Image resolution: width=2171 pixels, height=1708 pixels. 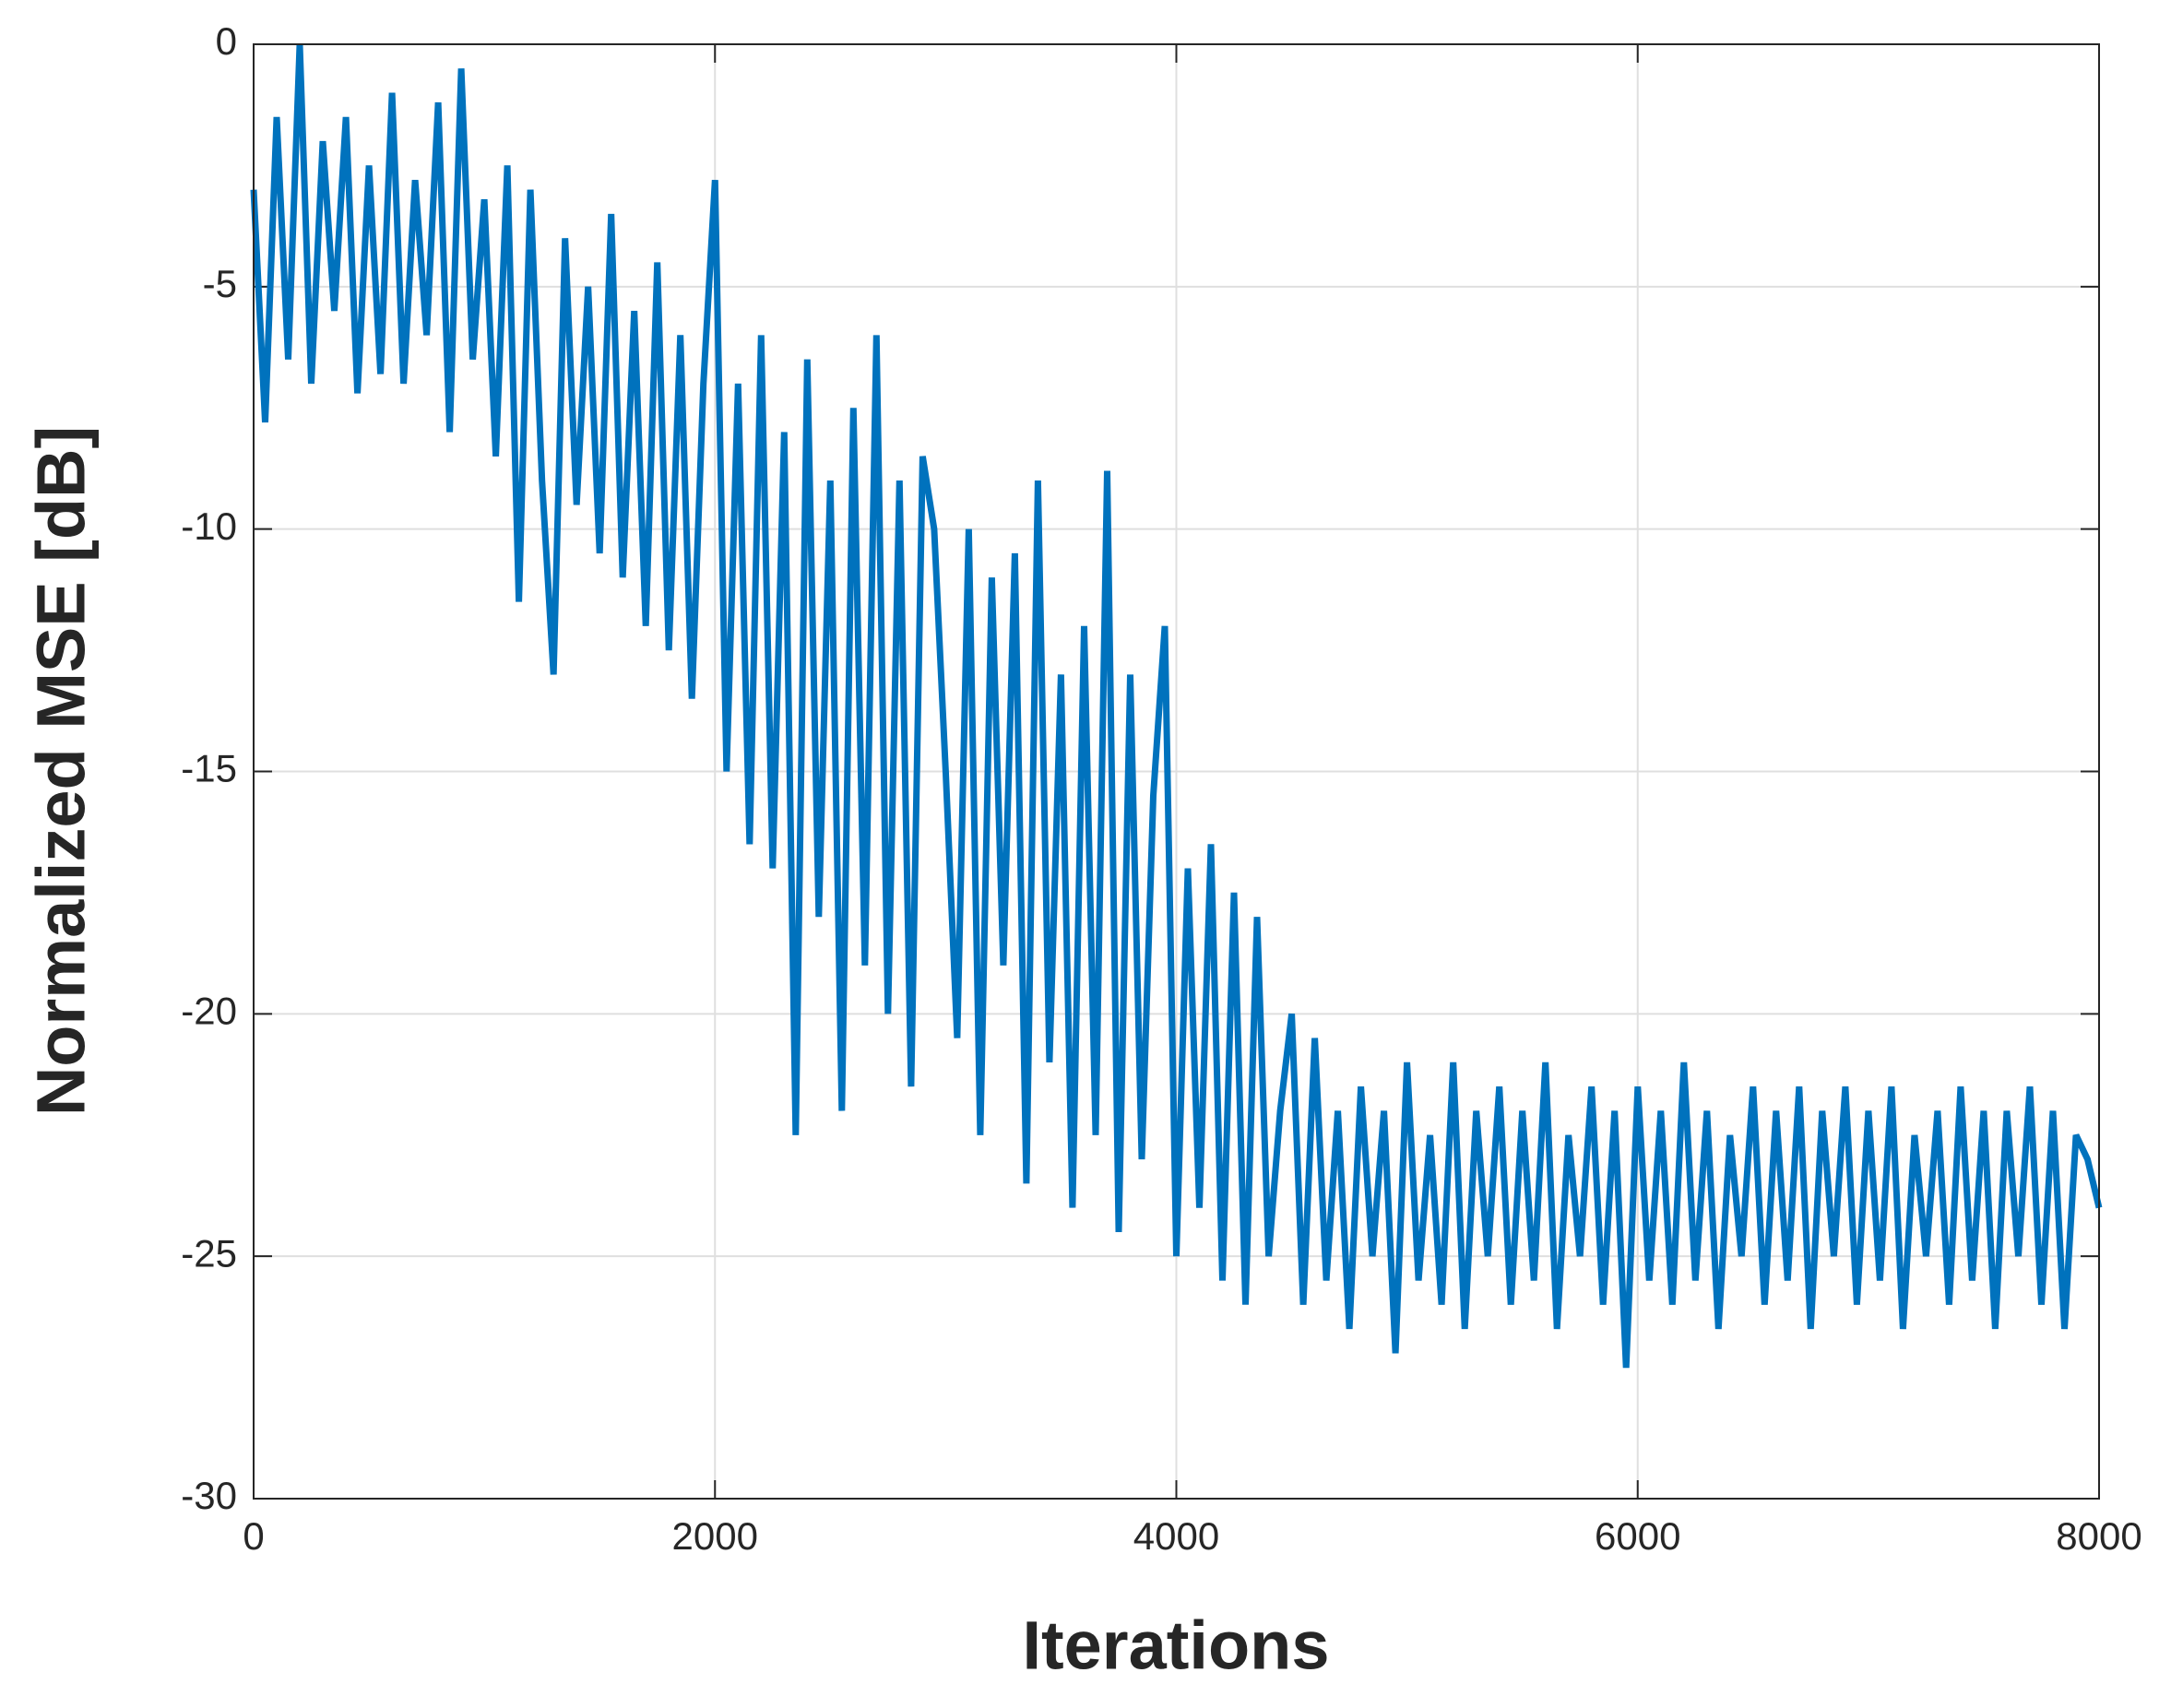 I want to click on x-tick-label: 2000, so click(x=715, y=1536).